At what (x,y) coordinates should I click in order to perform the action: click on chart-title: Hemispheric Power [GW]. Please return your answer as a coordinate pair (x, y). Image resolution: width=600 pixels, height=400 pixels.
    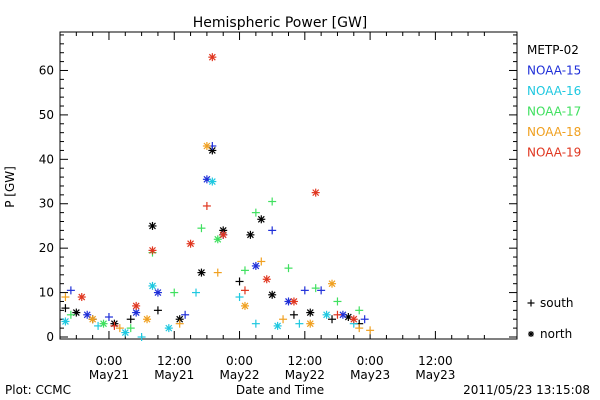
    Looking at the image, I should click on (280, 23).